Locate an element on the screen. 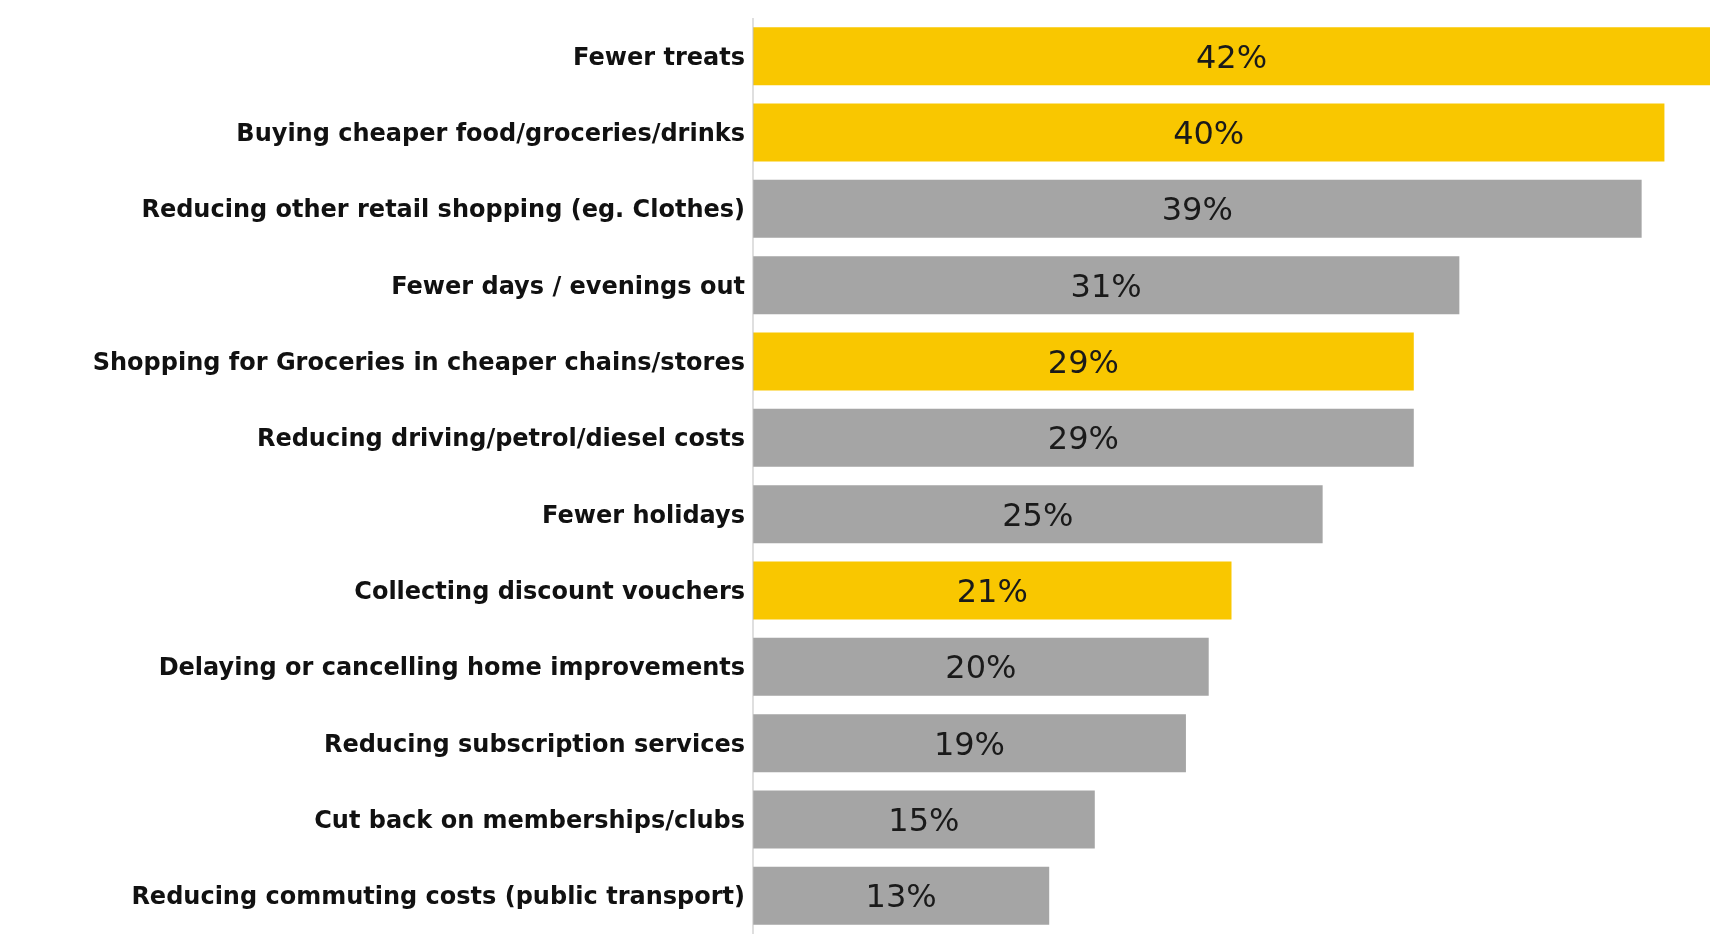 The image size is (1718, 942). y-tick-label: Collecting discount vouchers is located at coordinates (549, 591).